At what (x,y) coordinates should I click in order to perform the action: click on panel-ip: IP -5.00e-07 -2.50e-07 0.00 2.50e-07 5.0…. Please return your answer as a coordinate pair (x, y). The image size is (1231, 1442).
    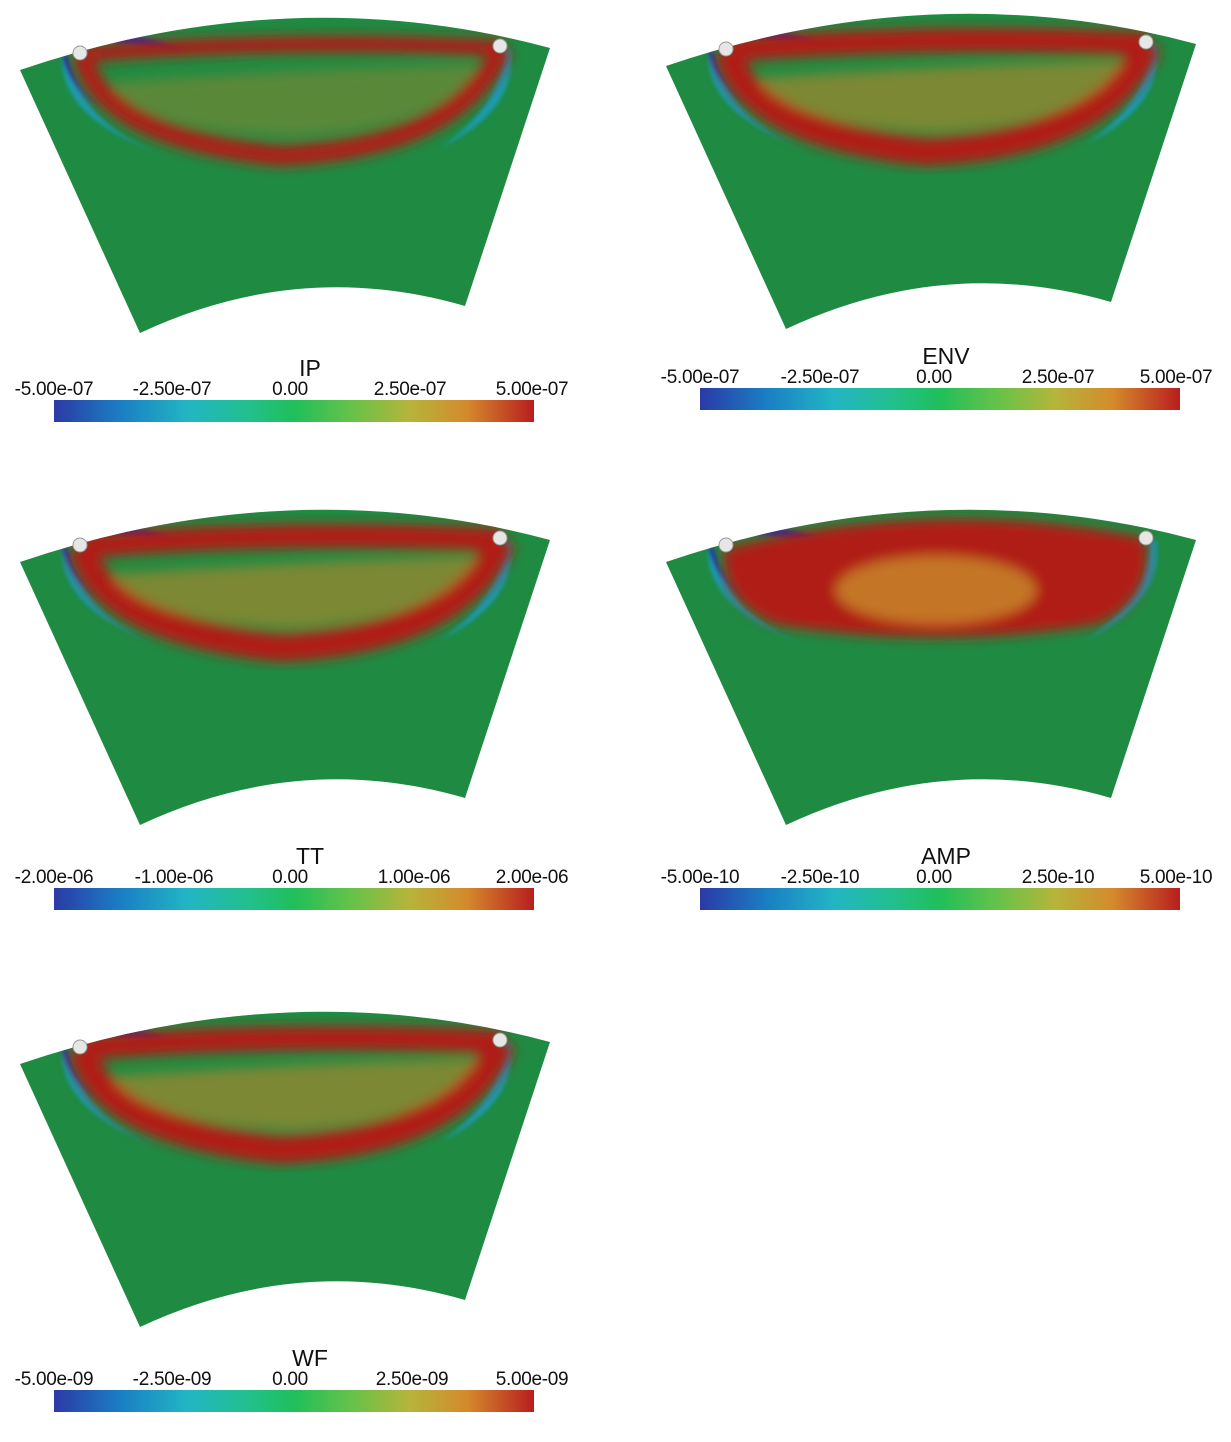
    Looking at the image, I should click on (310, 228).